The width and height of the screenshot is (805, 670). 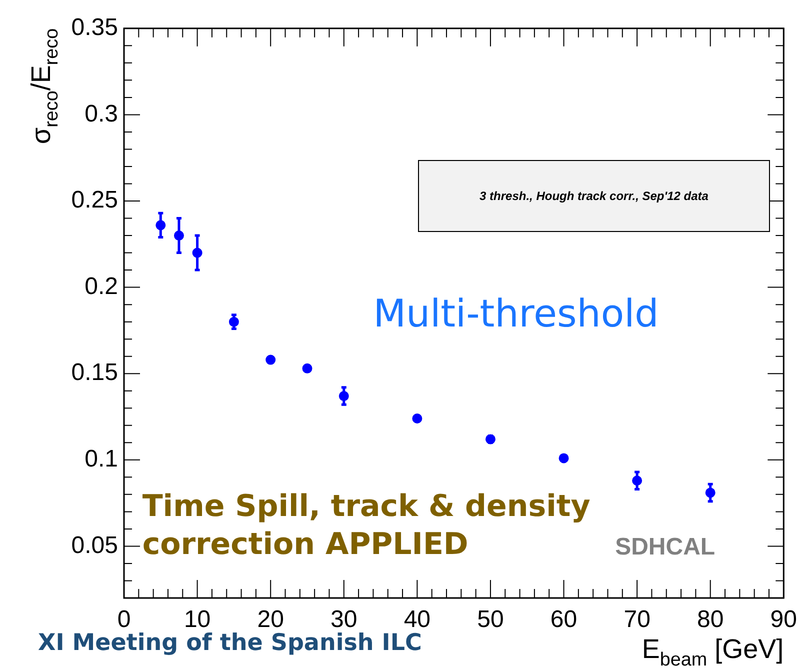 I want to click on annotation: SDHCAL, so click(x=665, y=547).